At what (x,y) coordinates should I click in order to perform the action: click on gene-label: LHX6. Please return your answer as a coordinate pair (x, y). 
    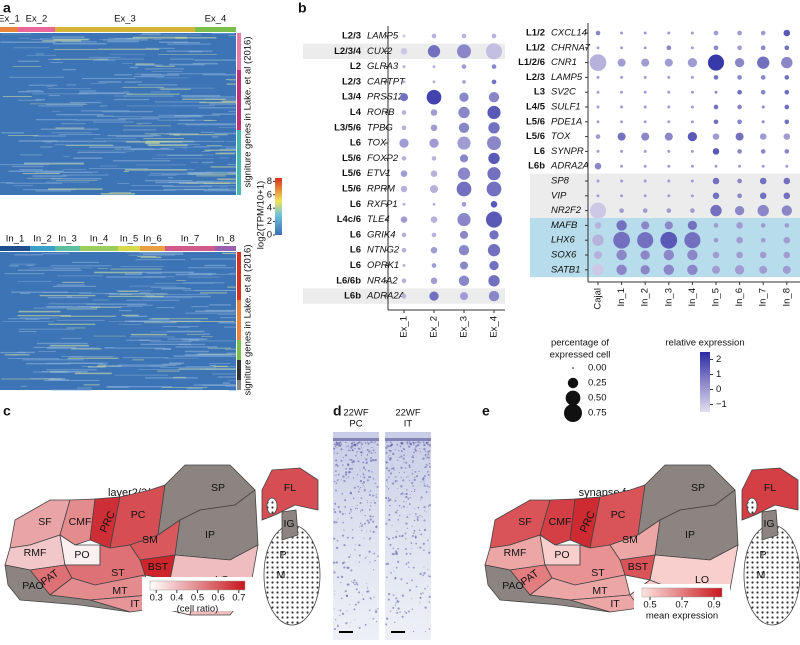
    Looking at the image, I should click on (563, 240).